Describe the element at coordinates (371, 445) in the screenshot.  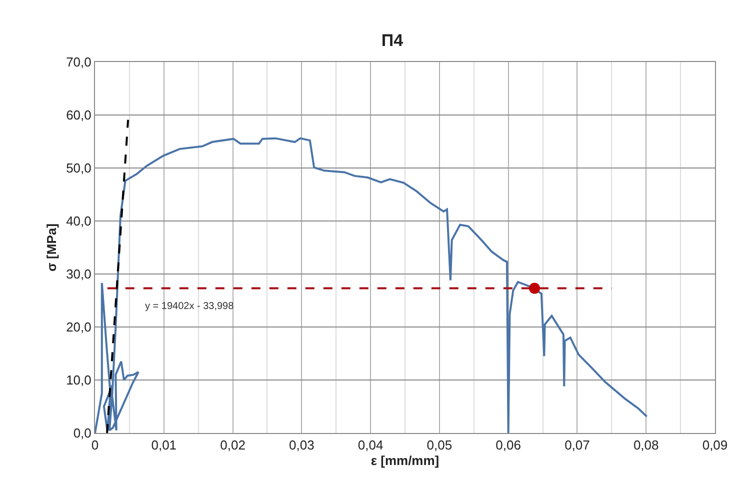
I see `x-tick-label: 0,04` at that location.